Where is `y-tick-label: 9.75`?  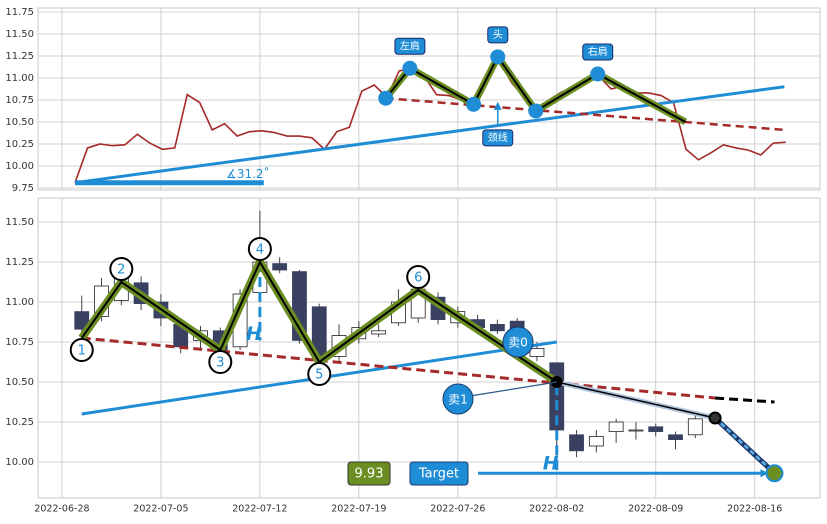 y-tick-label: 9.75 is located at coordinates (23, 188).